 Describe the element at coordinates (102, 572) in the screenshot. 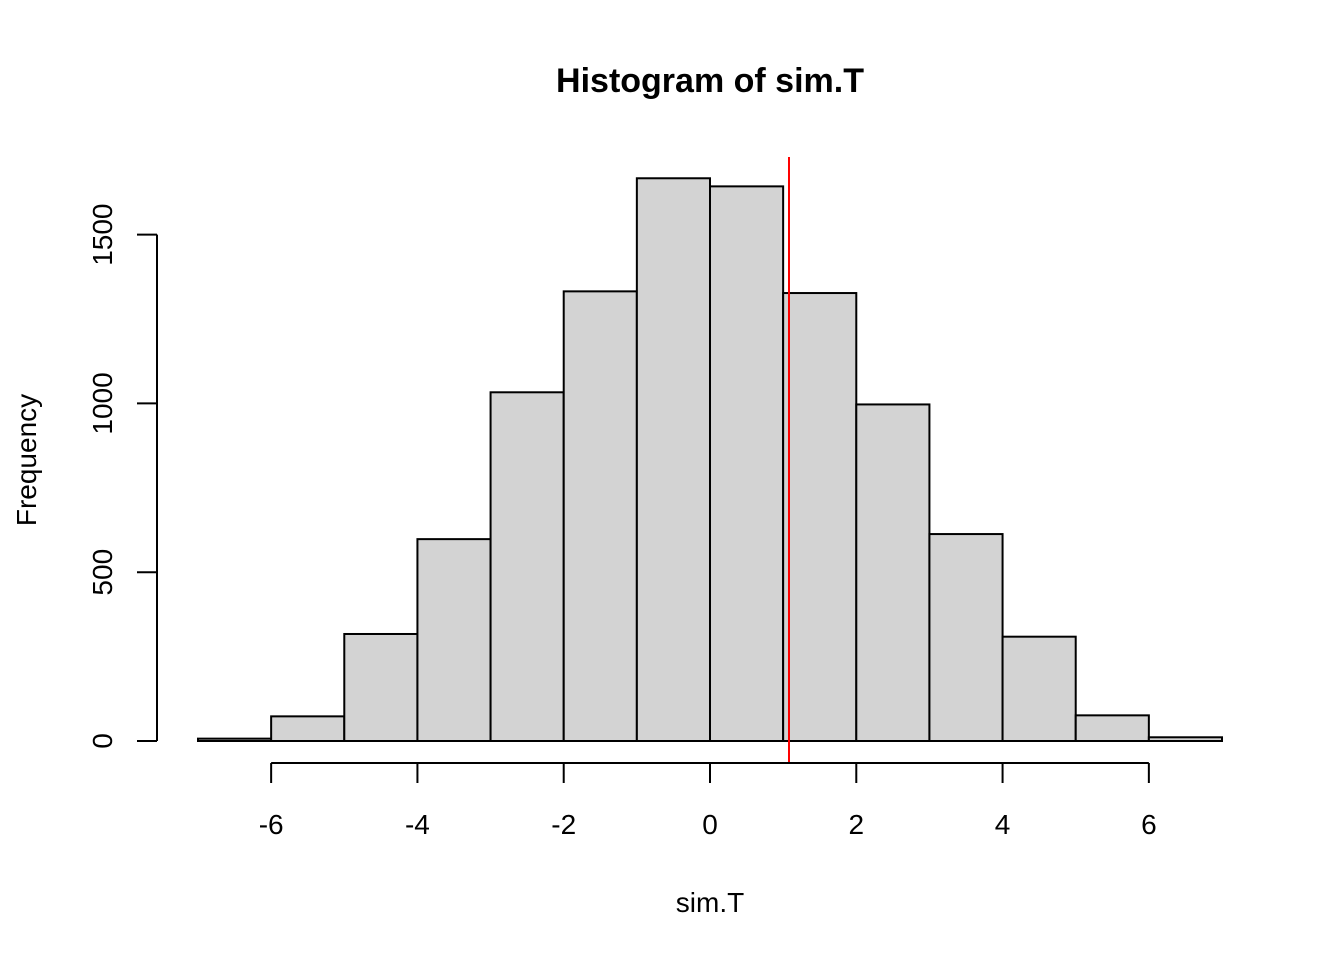

I see `y-tick-label: 500` at that location.